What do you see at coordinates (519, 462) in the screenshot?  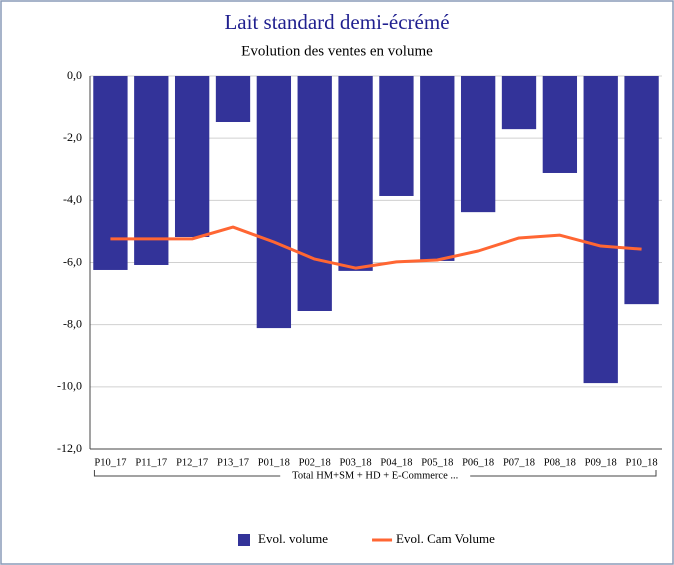 I see `x-tick-label: P07_18` at bounding box center [519, 462].